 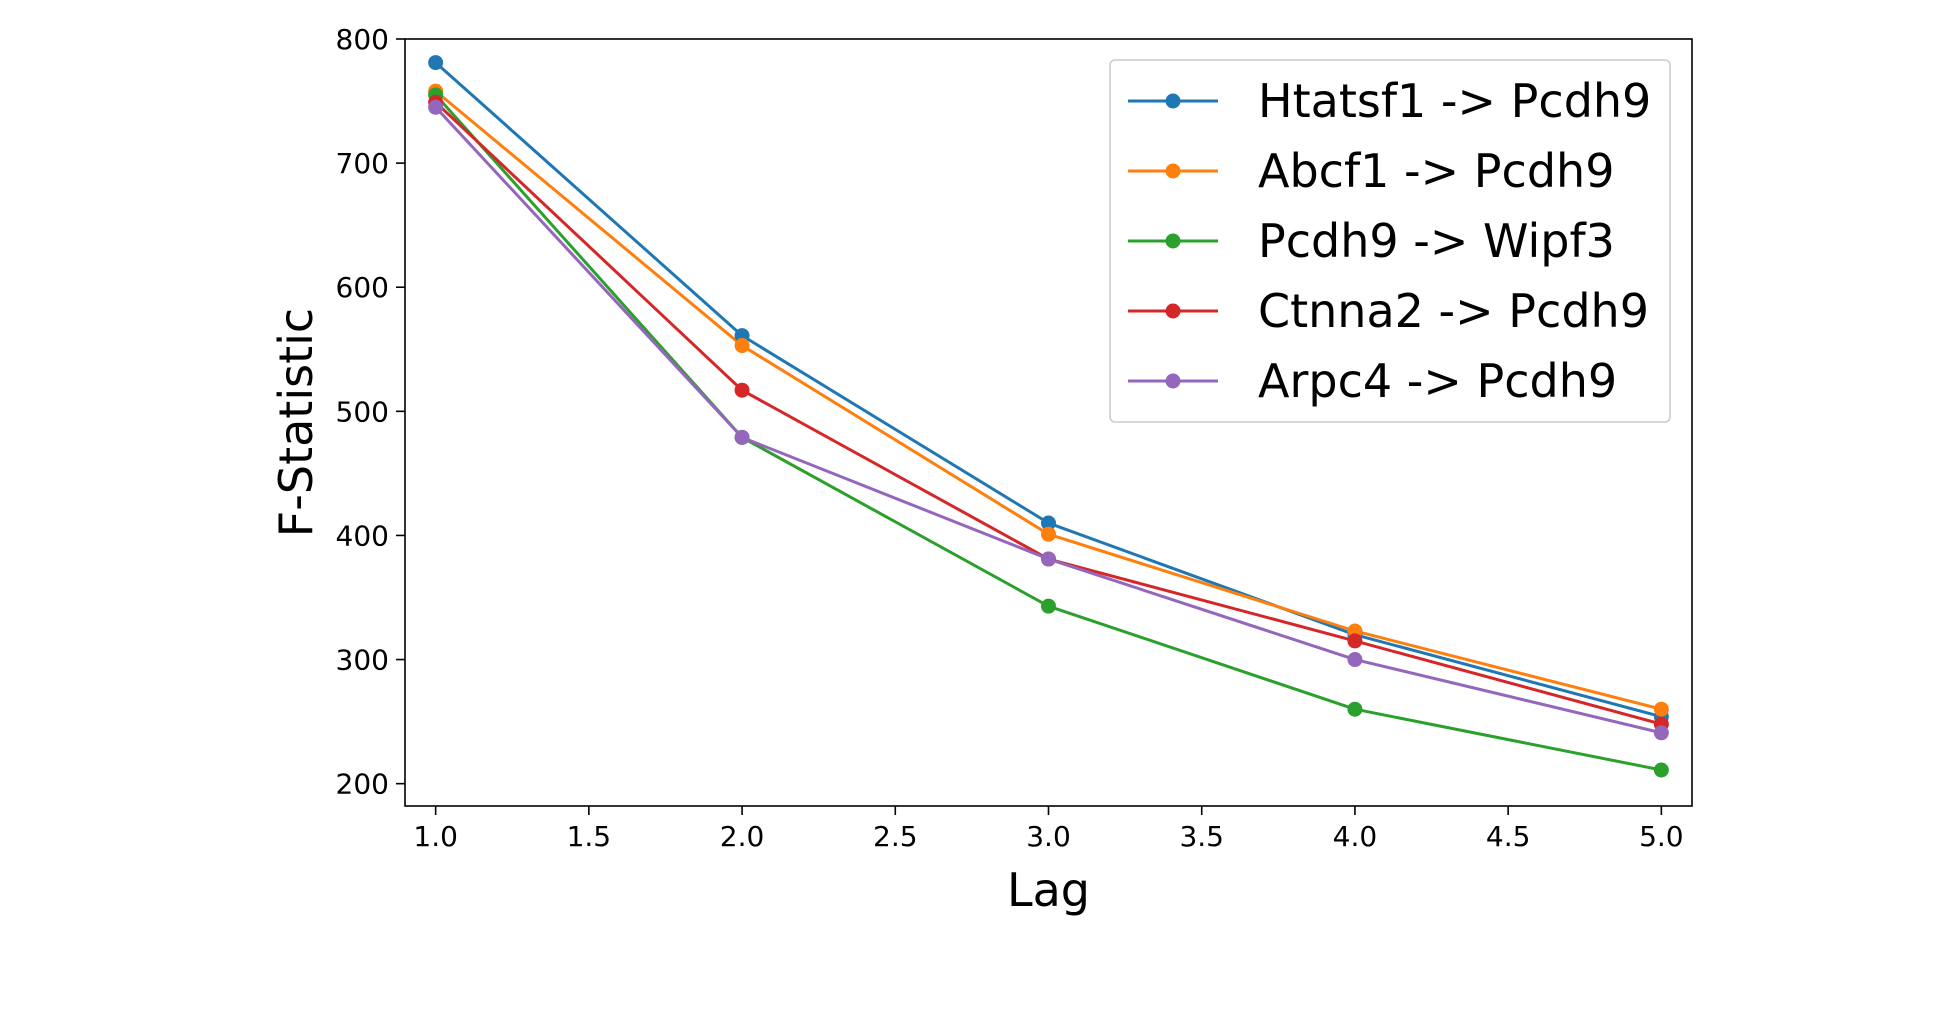 What do you see at coordinates (1201, 836) in the screenshot?
I see `x-tick-label: 3.5` at bounding box center [1201, 836].